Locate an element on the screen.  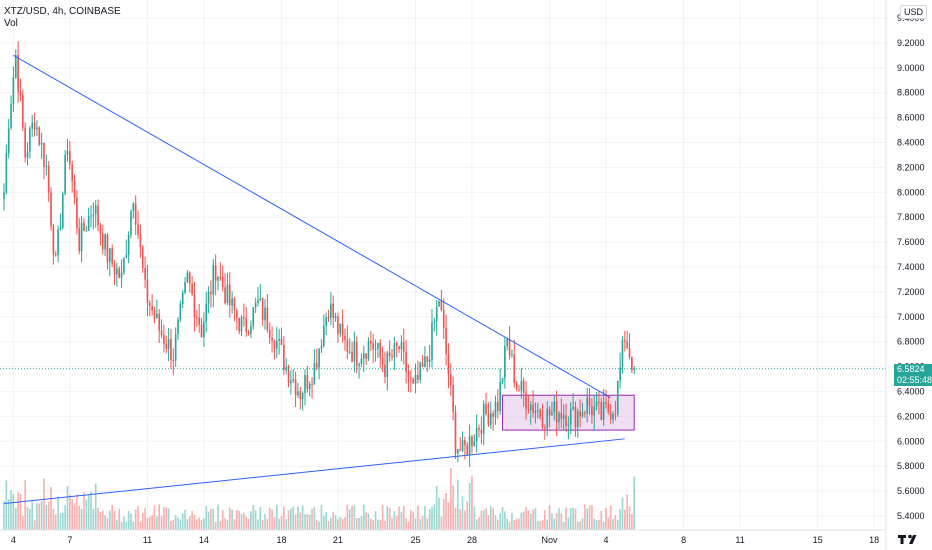
time-tick-label: 4 is located at coordinates (605, 540).